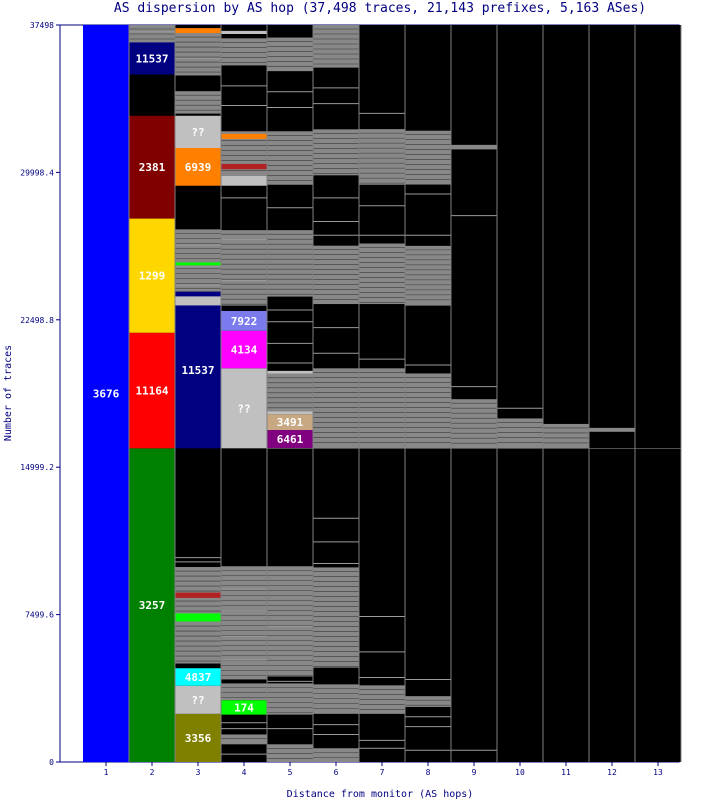 This screenshot has width=702, height=800. I want to click on as-segment-label: ??, so click(197, 700).